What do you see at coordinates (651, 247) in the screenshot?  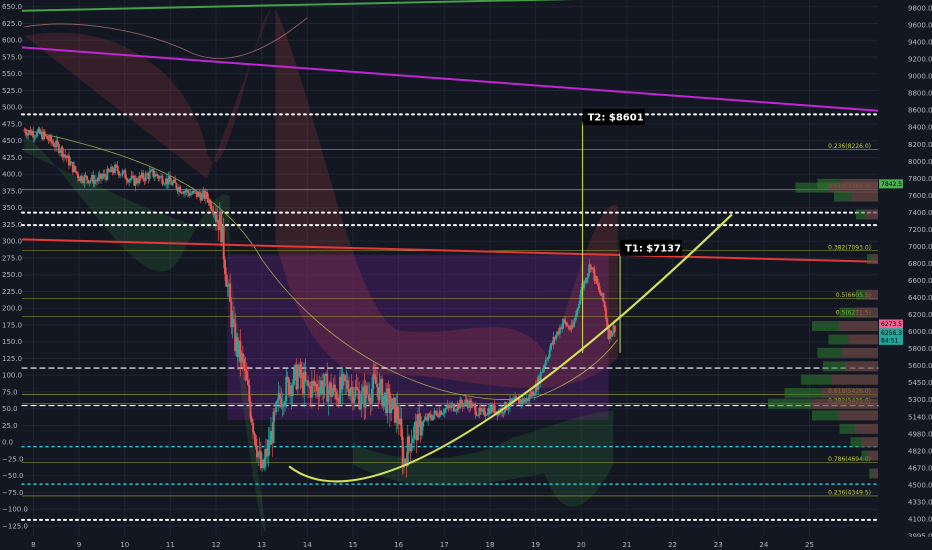 I see `target-label-box` at bounding box center [651, 247].